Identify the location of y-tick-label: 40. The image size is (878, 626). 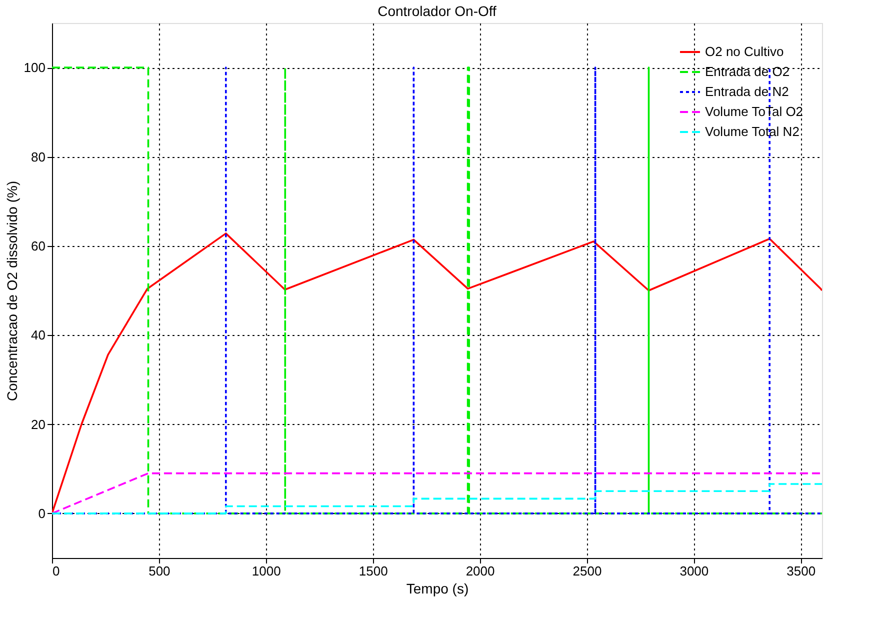
(38, 335).